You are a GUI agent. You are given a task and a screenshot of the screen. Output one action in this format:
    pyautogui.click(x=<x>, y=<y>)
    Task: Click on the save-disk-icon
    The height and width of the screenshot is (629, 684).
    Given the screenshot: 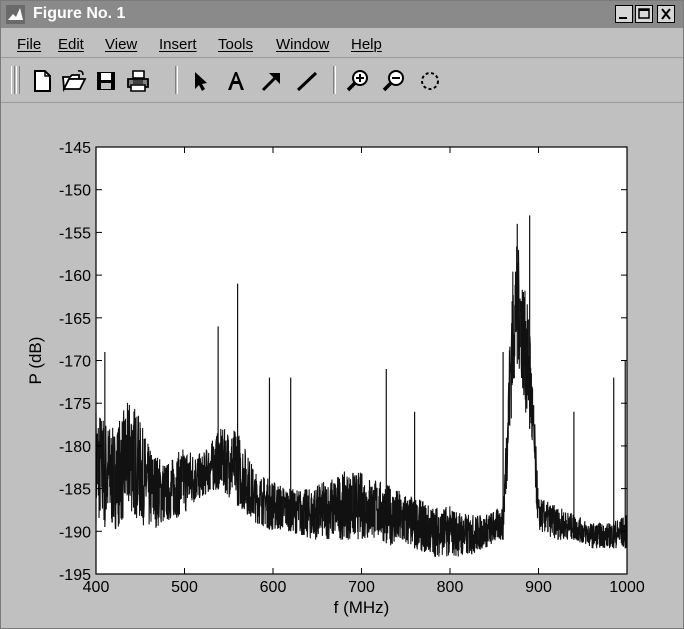 What is the action you would take?
    pyautogui.click(x=106, y=81)
    